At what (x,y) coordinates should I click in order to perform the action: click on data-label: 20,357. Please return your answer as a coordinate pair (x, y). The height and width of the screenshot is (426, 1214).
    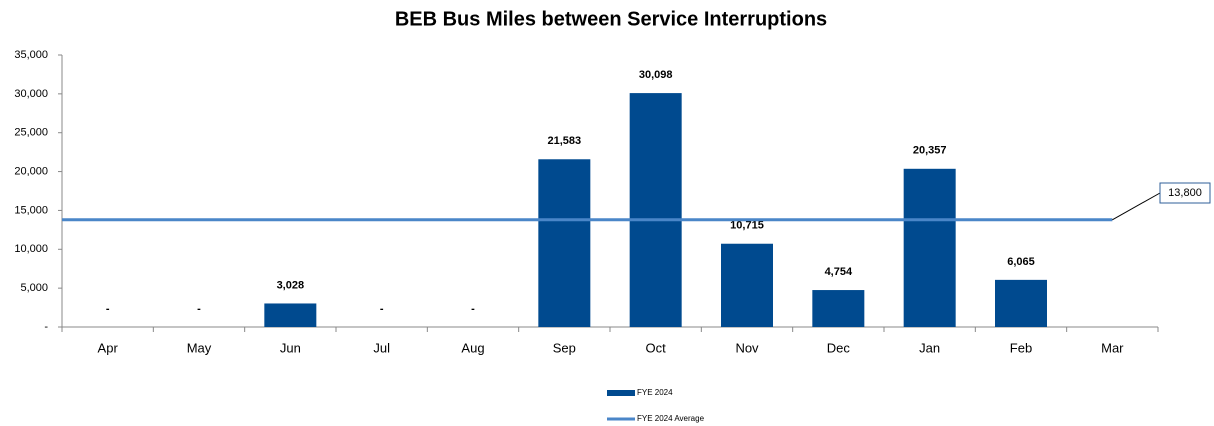
    Looking at the image, I should click on (930, 151).